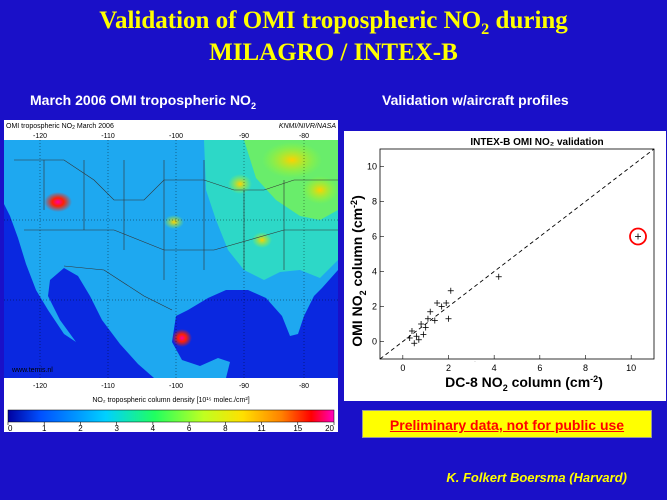  Describe the element at coordinates (536, 142) in the screenshot. I see `chart-title: INTEX-B OMI NO₂ validation` at that location.